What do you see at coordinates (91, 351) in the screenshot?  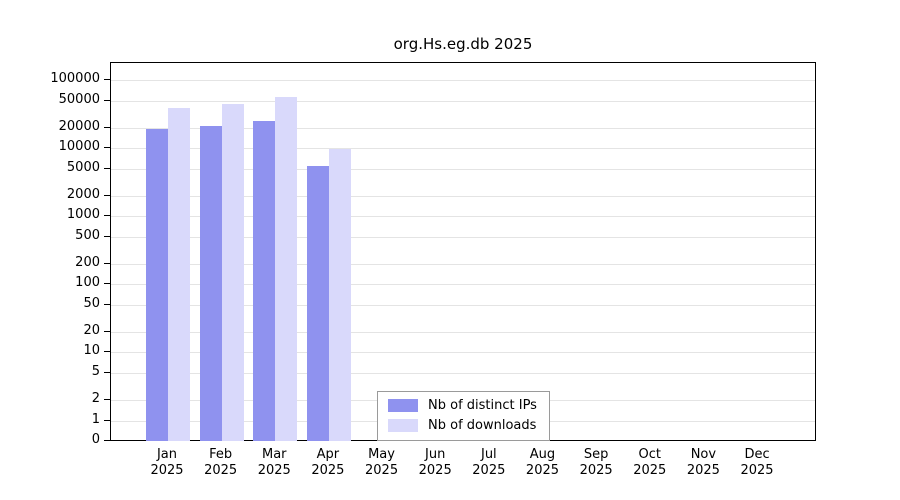 I see `y-axis-tick-label: 10` at bounding box center [91, 351].